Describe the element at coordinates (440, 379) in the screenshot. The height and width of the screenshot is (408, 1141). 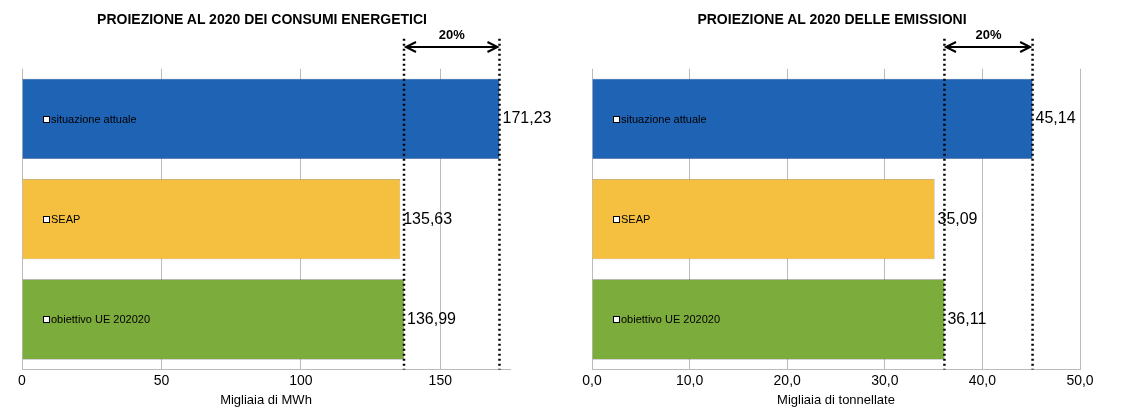
I see `x-tick-label: 150` at that location.